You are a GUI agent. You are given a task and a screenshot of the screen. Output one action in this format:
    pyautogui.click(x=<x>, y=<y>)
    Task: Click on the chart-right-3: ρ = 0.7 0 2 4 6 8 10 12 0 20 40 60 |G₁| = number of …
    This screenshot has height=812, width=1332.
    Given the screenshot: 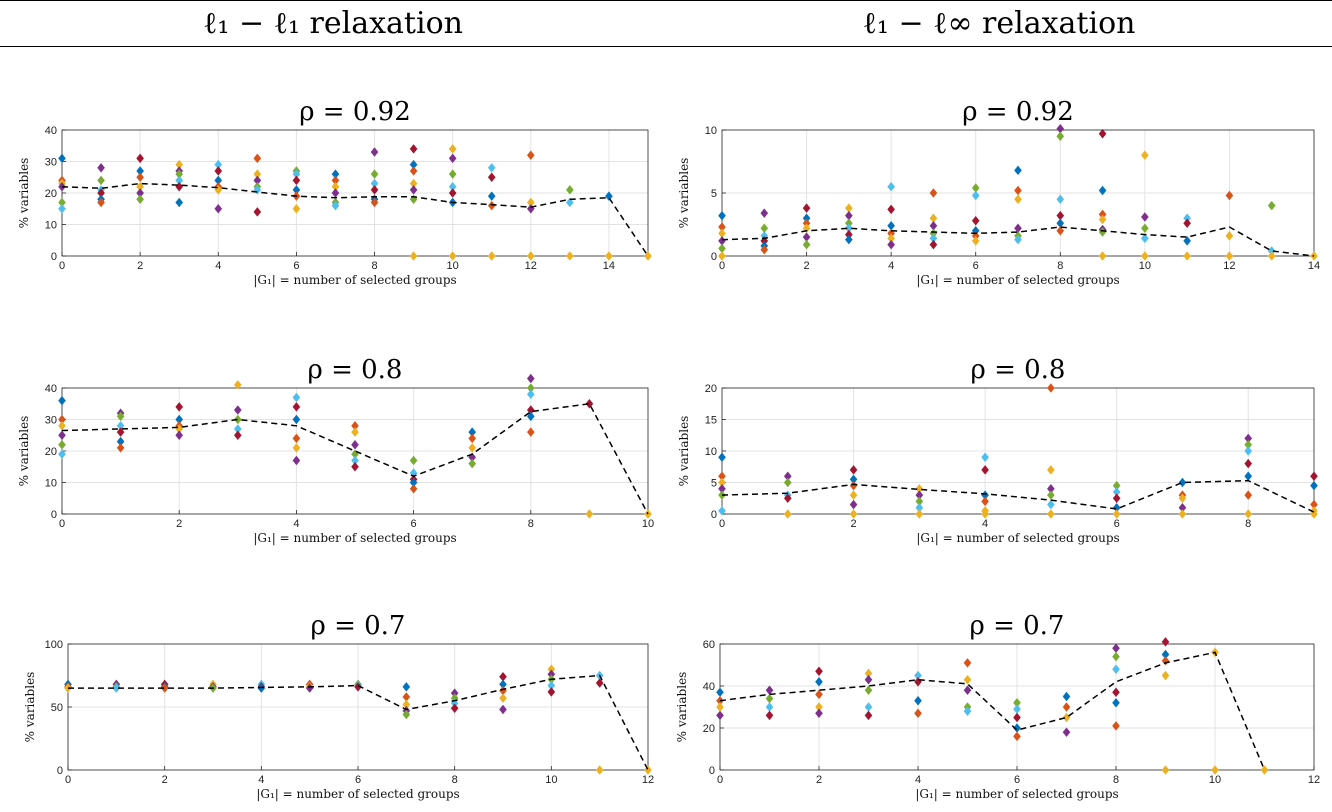 What is the action you would take?
    pyautogui.click(x=997, y=706)
    